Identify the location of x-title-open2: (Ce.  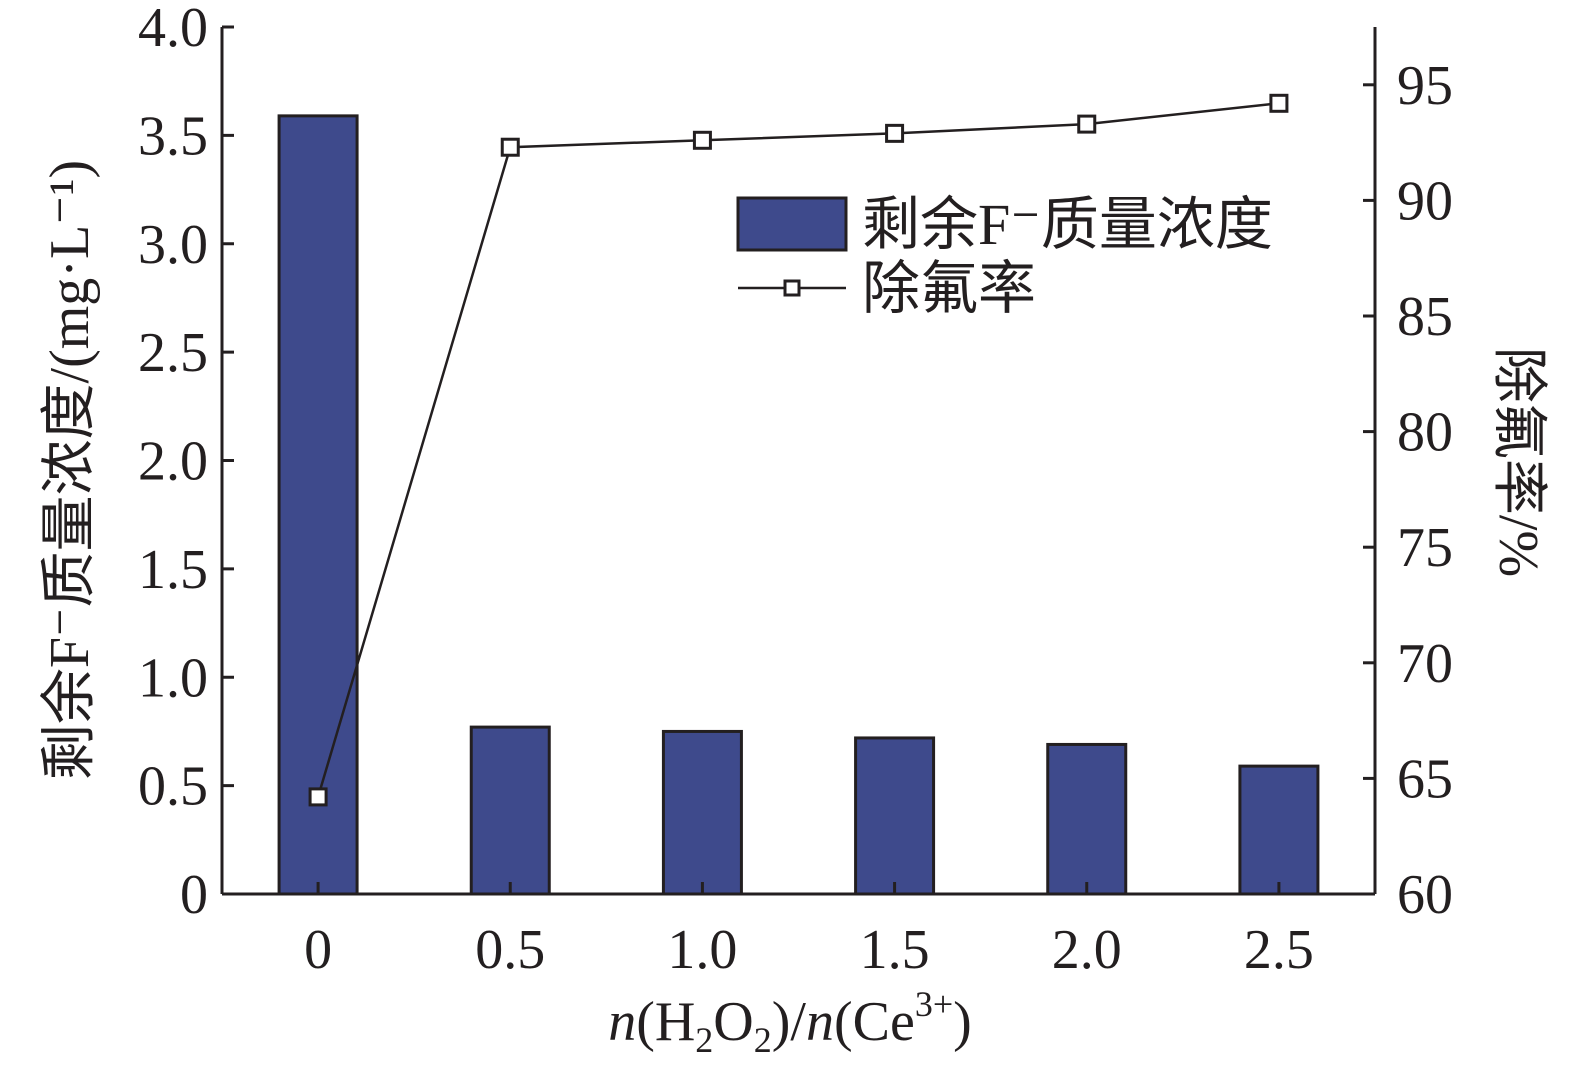
(874, 1022).